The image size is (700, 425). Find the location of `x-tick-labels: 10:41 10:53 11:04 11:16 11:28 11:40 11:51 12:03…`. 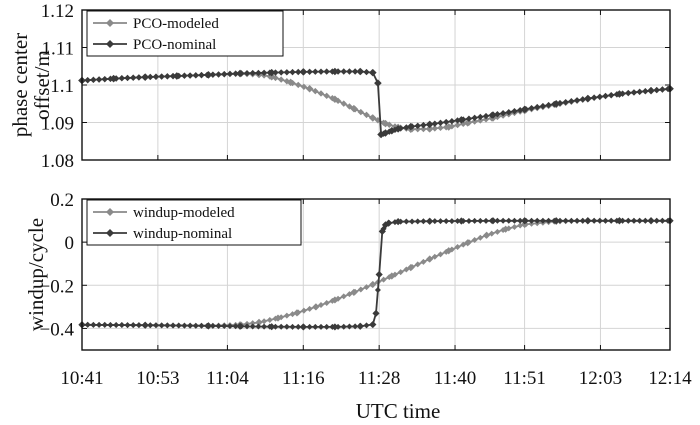

x-tick-labels: 10:41 10:53 11:04 11:16 11:28 11:40 11:51 12:03… is located at coordinates (376, 378).